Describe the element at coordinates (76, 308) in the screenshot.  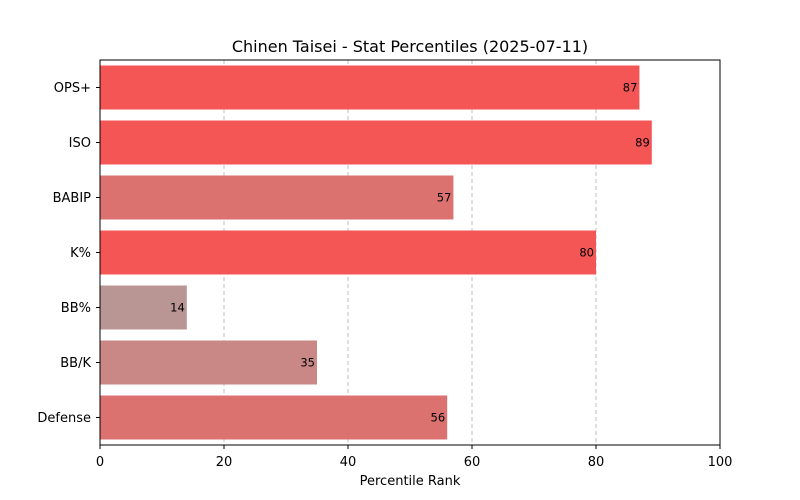
I see `y-tick-label: BB%` at that location.